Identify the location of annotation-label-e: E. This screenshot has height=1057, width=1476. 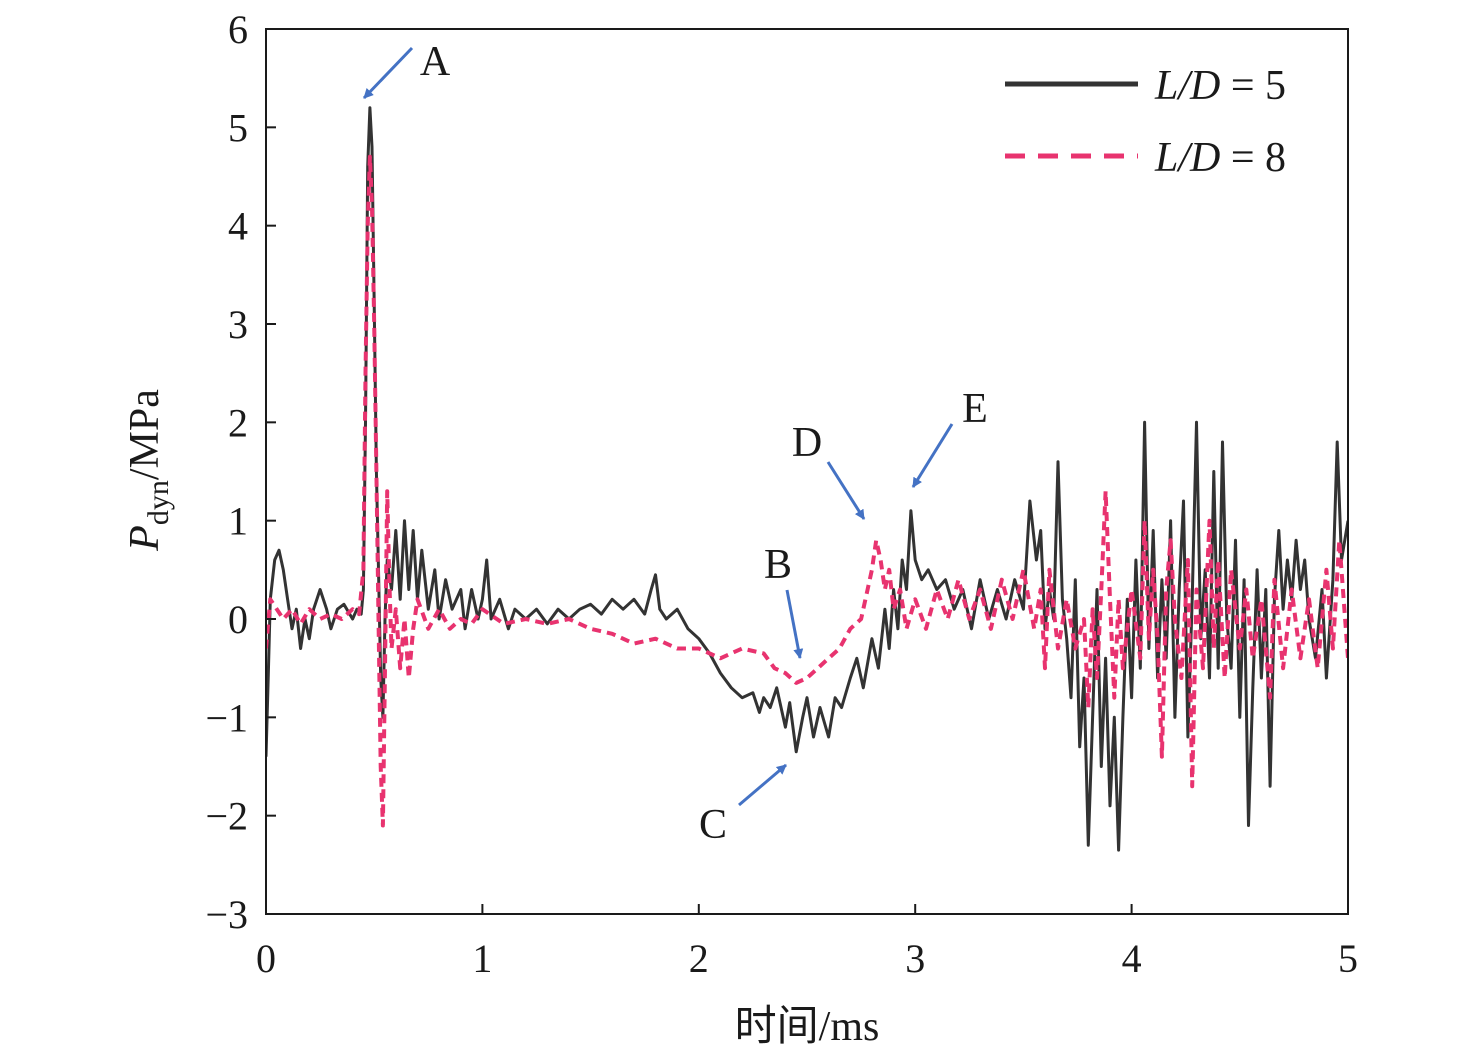
(975, 409).